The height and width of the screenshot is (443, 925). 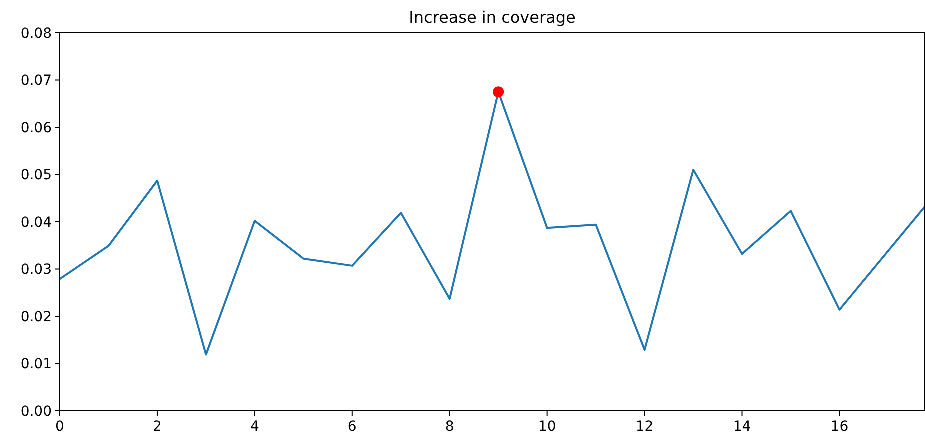 What do you see at coordinates (36, 128) in the screenshot?
I see `y-tick-label: 0.06` at bounding box center [36, 128].